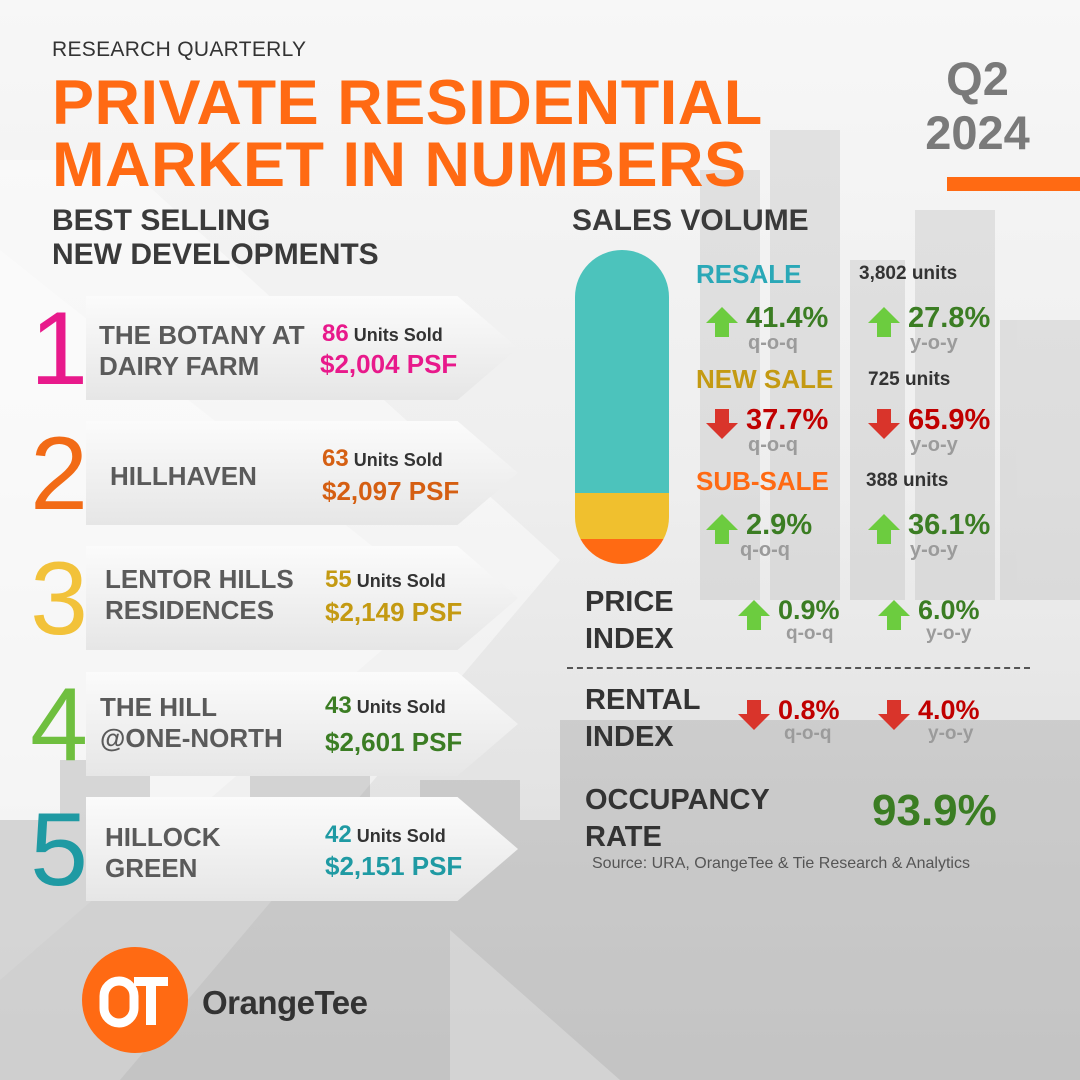 This screenshot has width=1080, height=1080. What do you see at coordinates (338, 834) in the screenshot?
I see `units-count: 42` at bounding box center [338, 834].